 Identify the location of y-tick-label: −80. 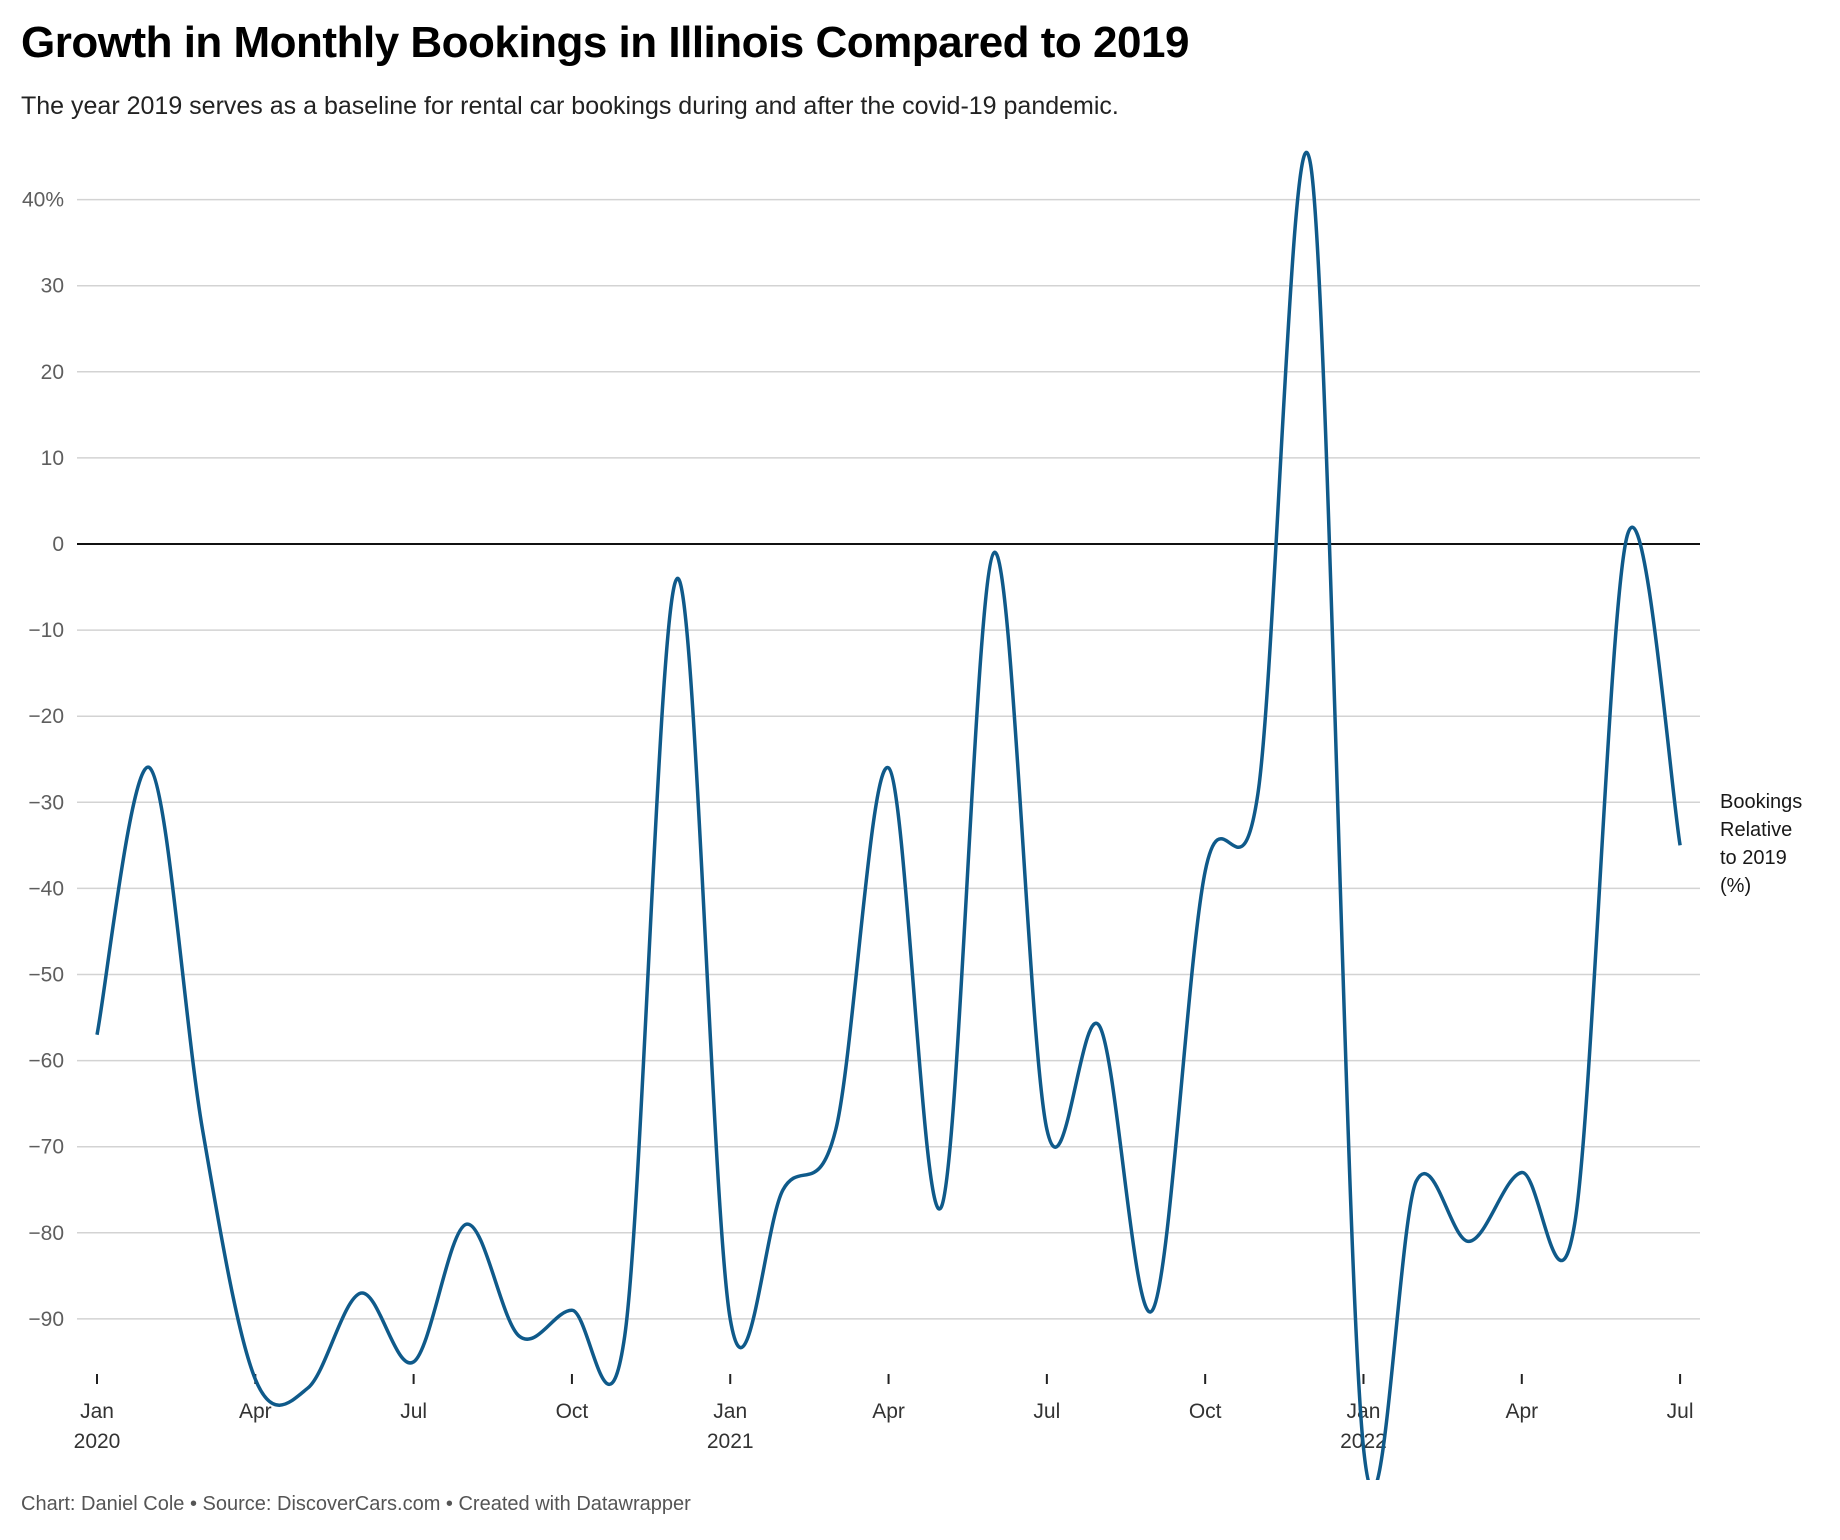
(46, 1233).